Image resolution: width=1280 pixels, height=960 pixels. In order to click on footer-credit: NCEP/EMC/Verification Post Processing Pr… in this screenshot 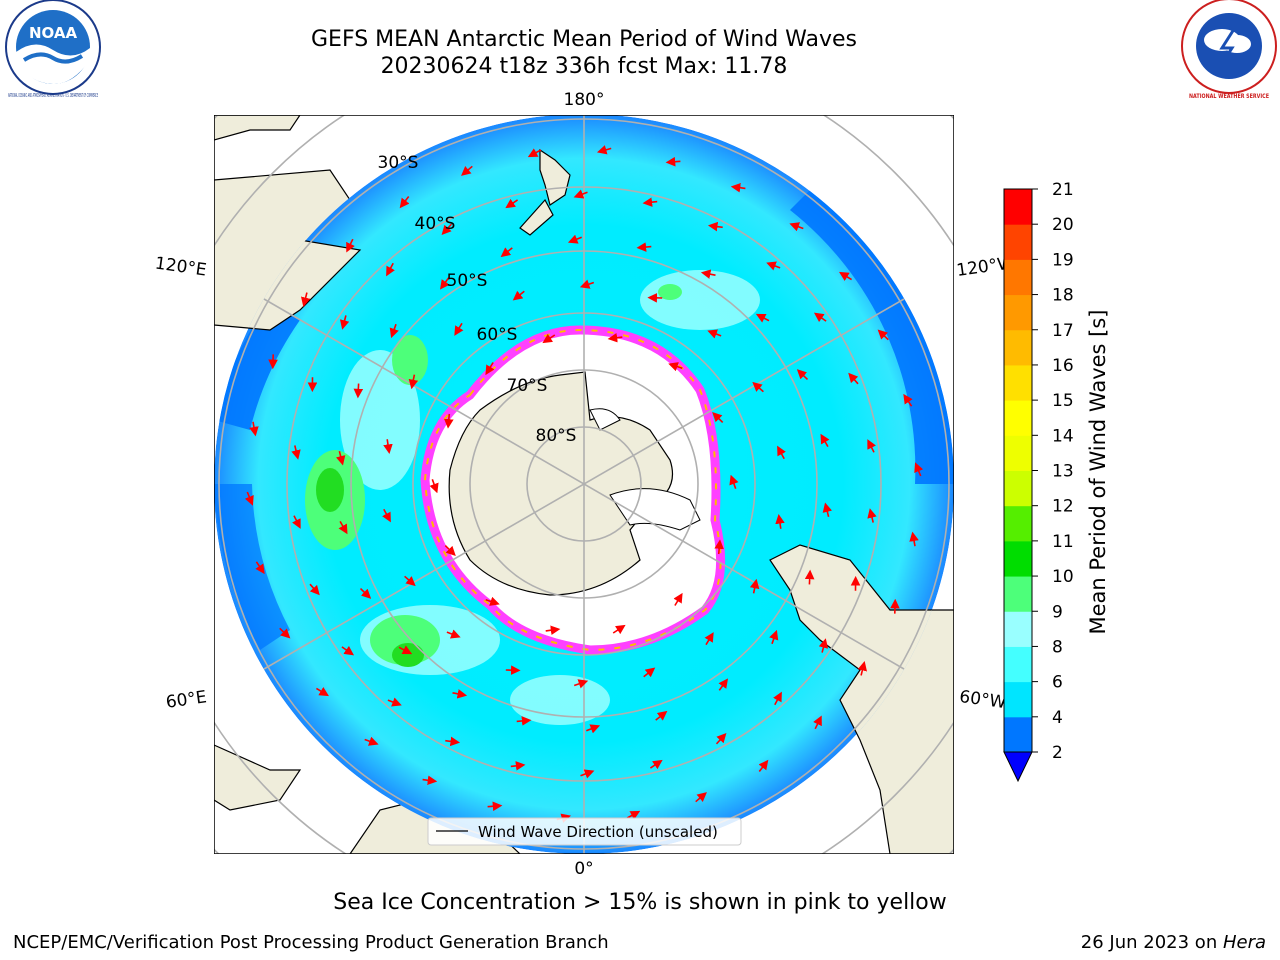, I will do `click(311, 942)`.